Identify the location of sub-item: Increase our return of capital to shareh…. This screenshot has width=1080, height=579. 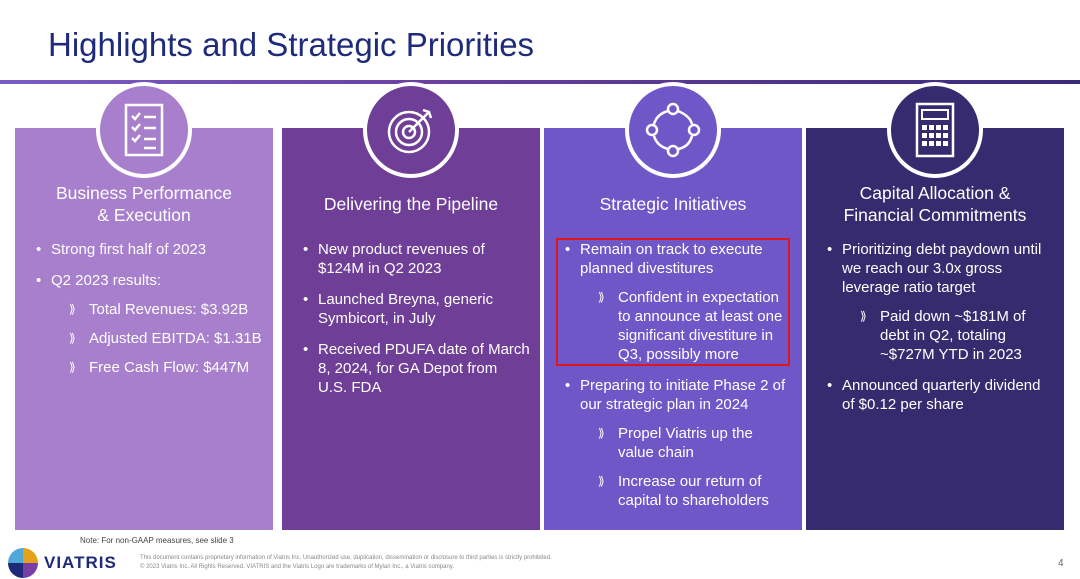
(686, 491).